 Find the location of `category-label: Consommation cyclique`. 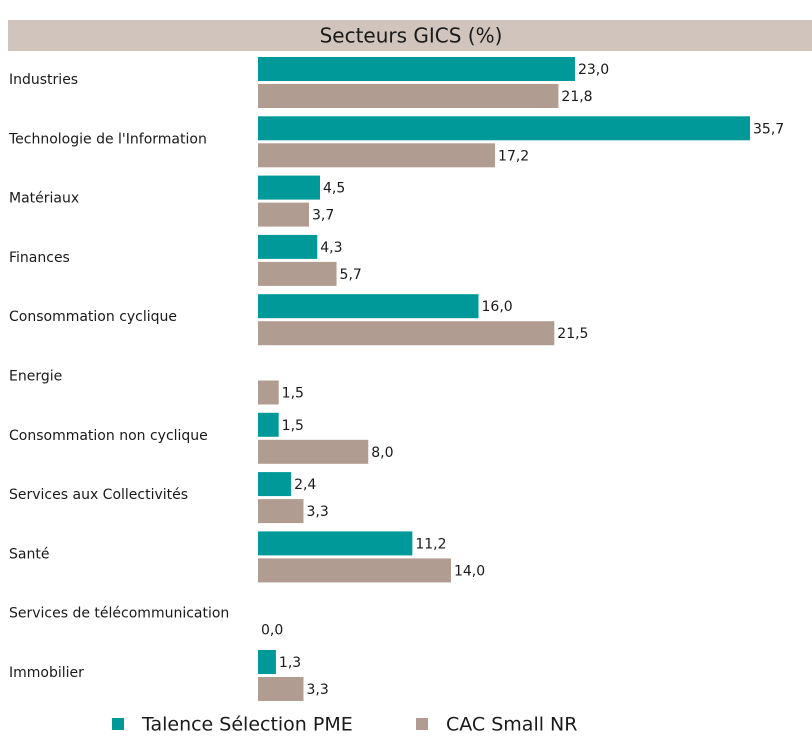

category-label: Consommation cyclique is located at coordinates (93, 317).